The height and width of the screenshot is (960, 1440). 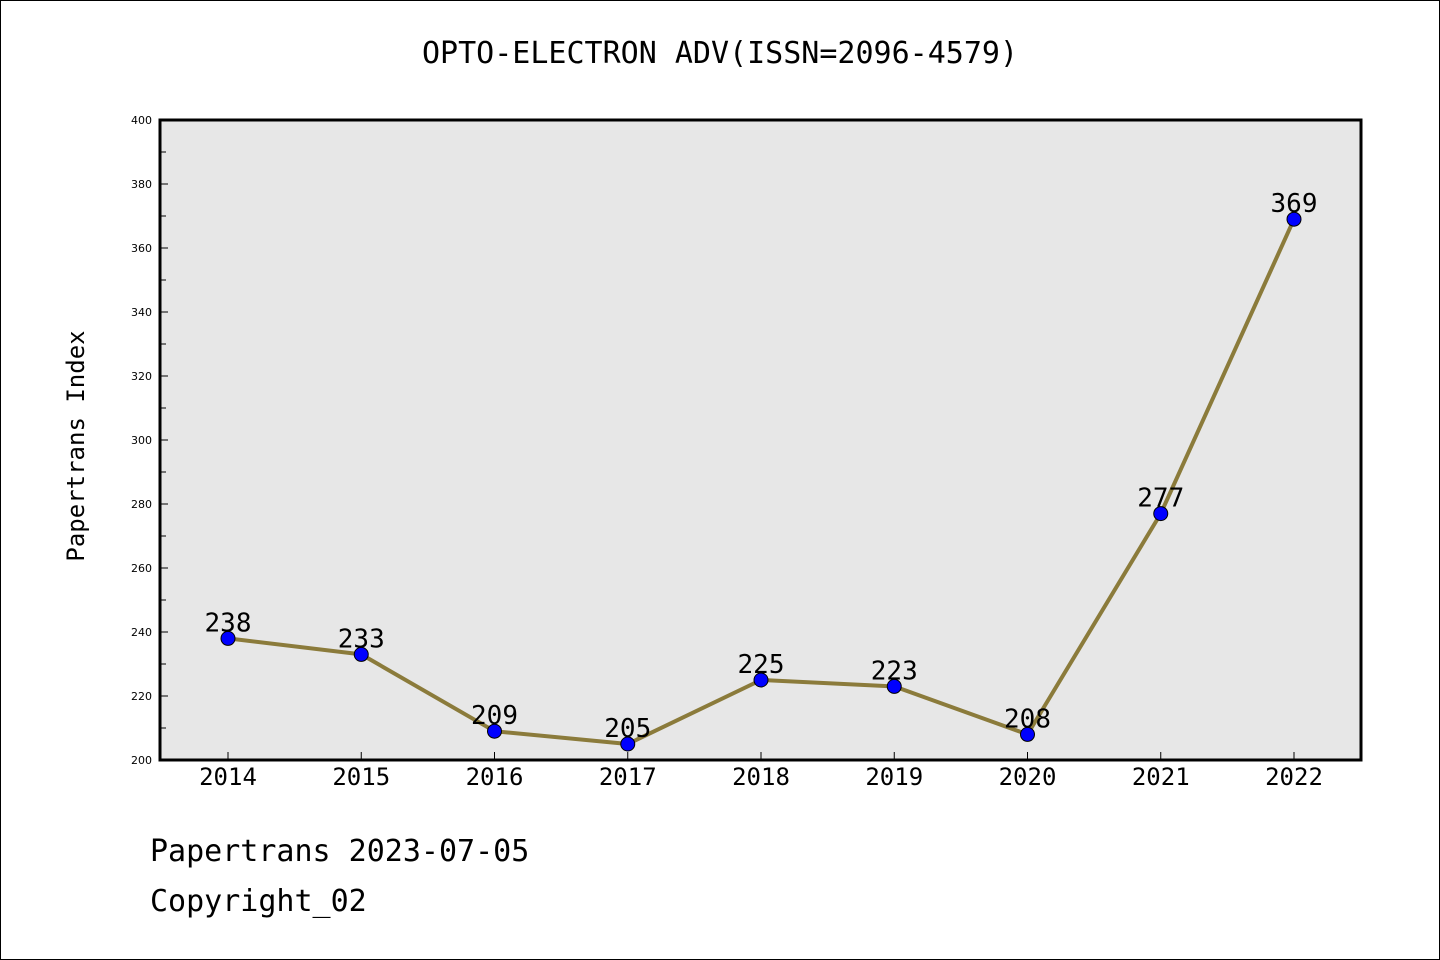 I want to click on data-label: 205, so click(x=627, y=729).